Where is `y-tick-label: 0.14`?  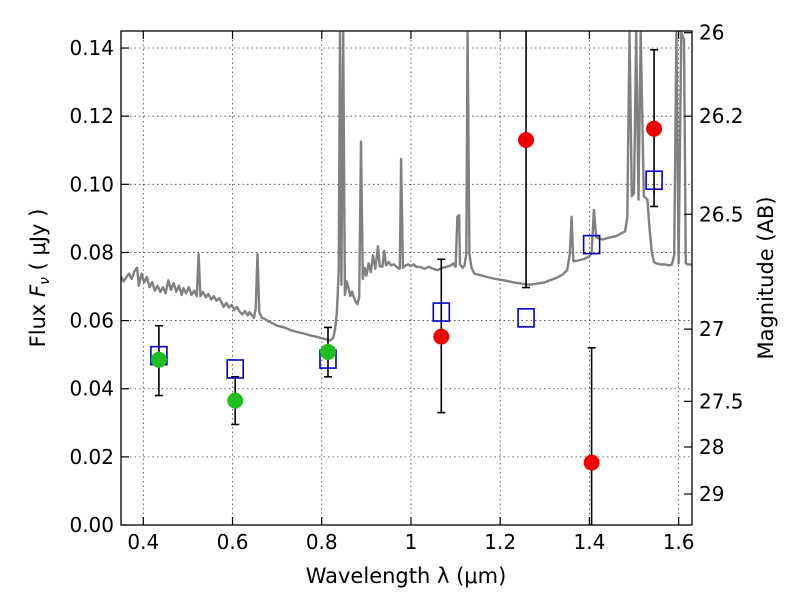 y-tick-label: 0.14 is located at coordinates (91, 48).